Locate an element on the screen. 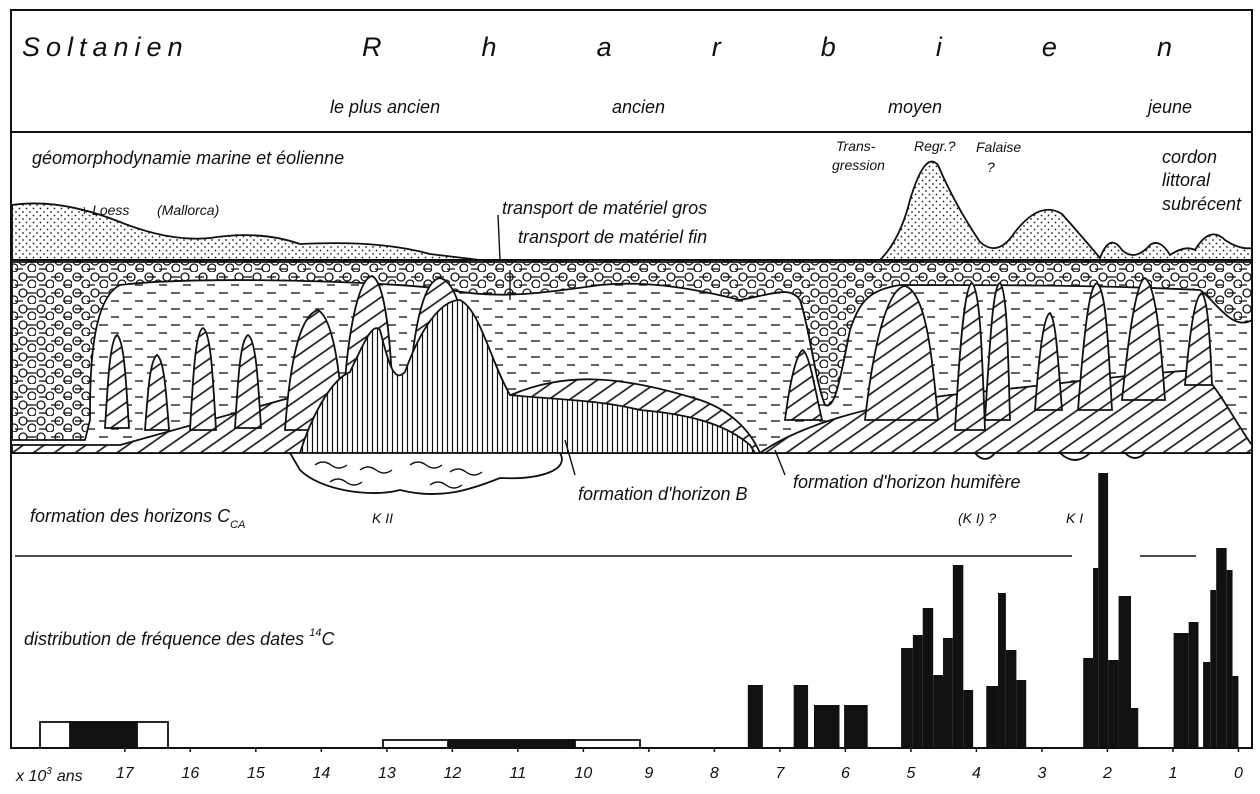 Image resolution: width=1260 pixels, height=794 pixels. substage: le plus ancien is located at coordinates (385, 107).